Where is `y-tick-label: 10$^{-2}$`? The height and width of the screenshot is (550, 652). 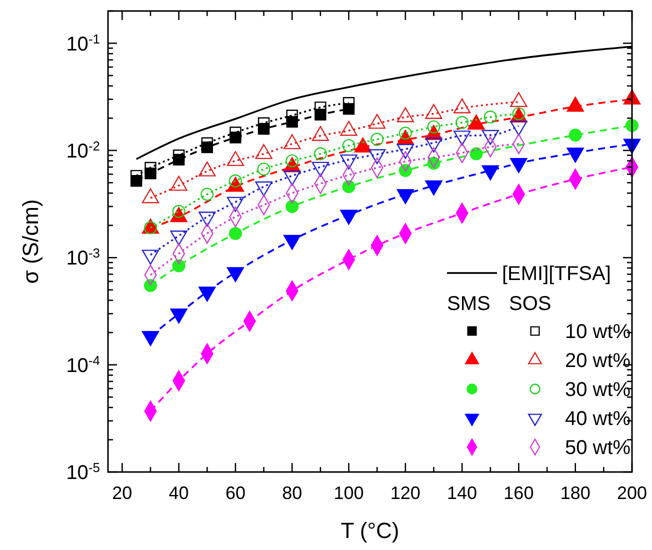
y-tick-label: 10$^{-2}$ is located at coordinates (83, 150).